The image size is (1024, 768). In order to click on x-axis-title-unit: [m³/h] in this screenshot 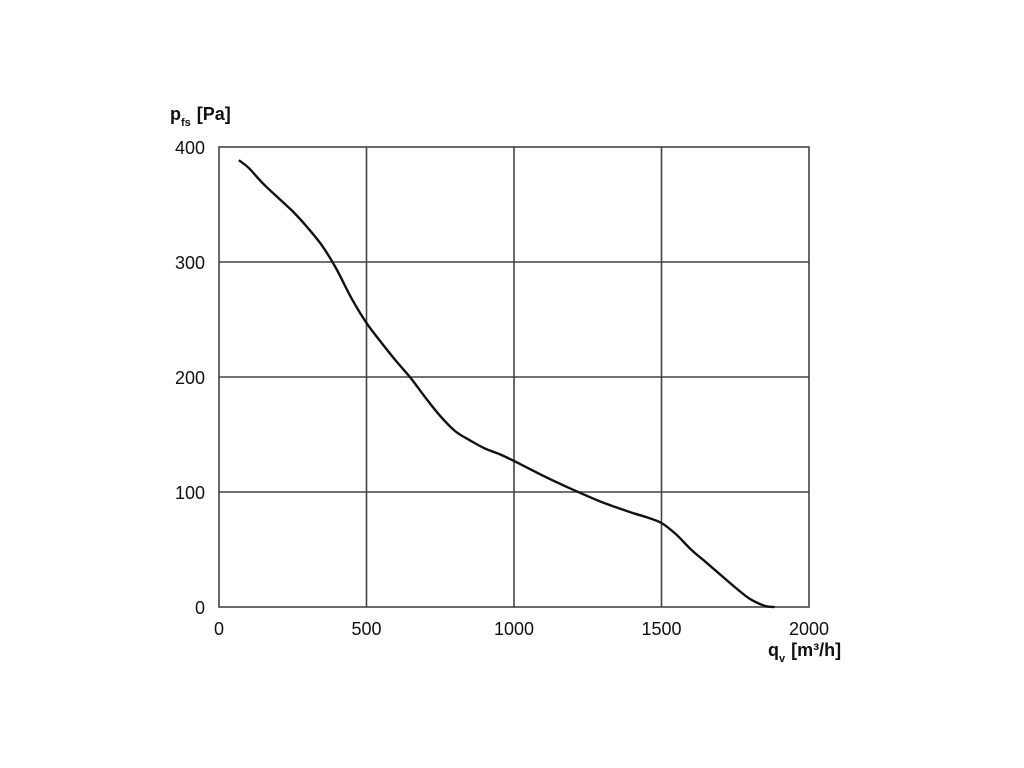, I will do `click(816, 650)`.